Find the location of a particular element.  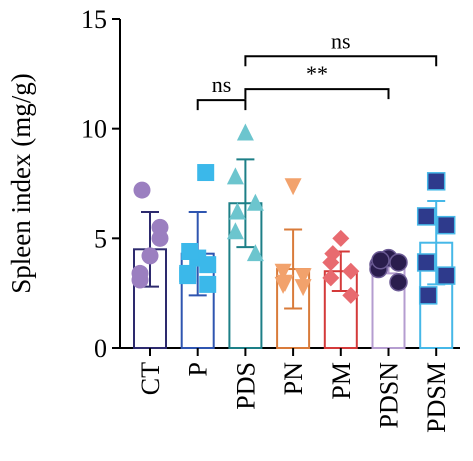

x-tick-label-pn: PN is located at coordinates (293, 378).